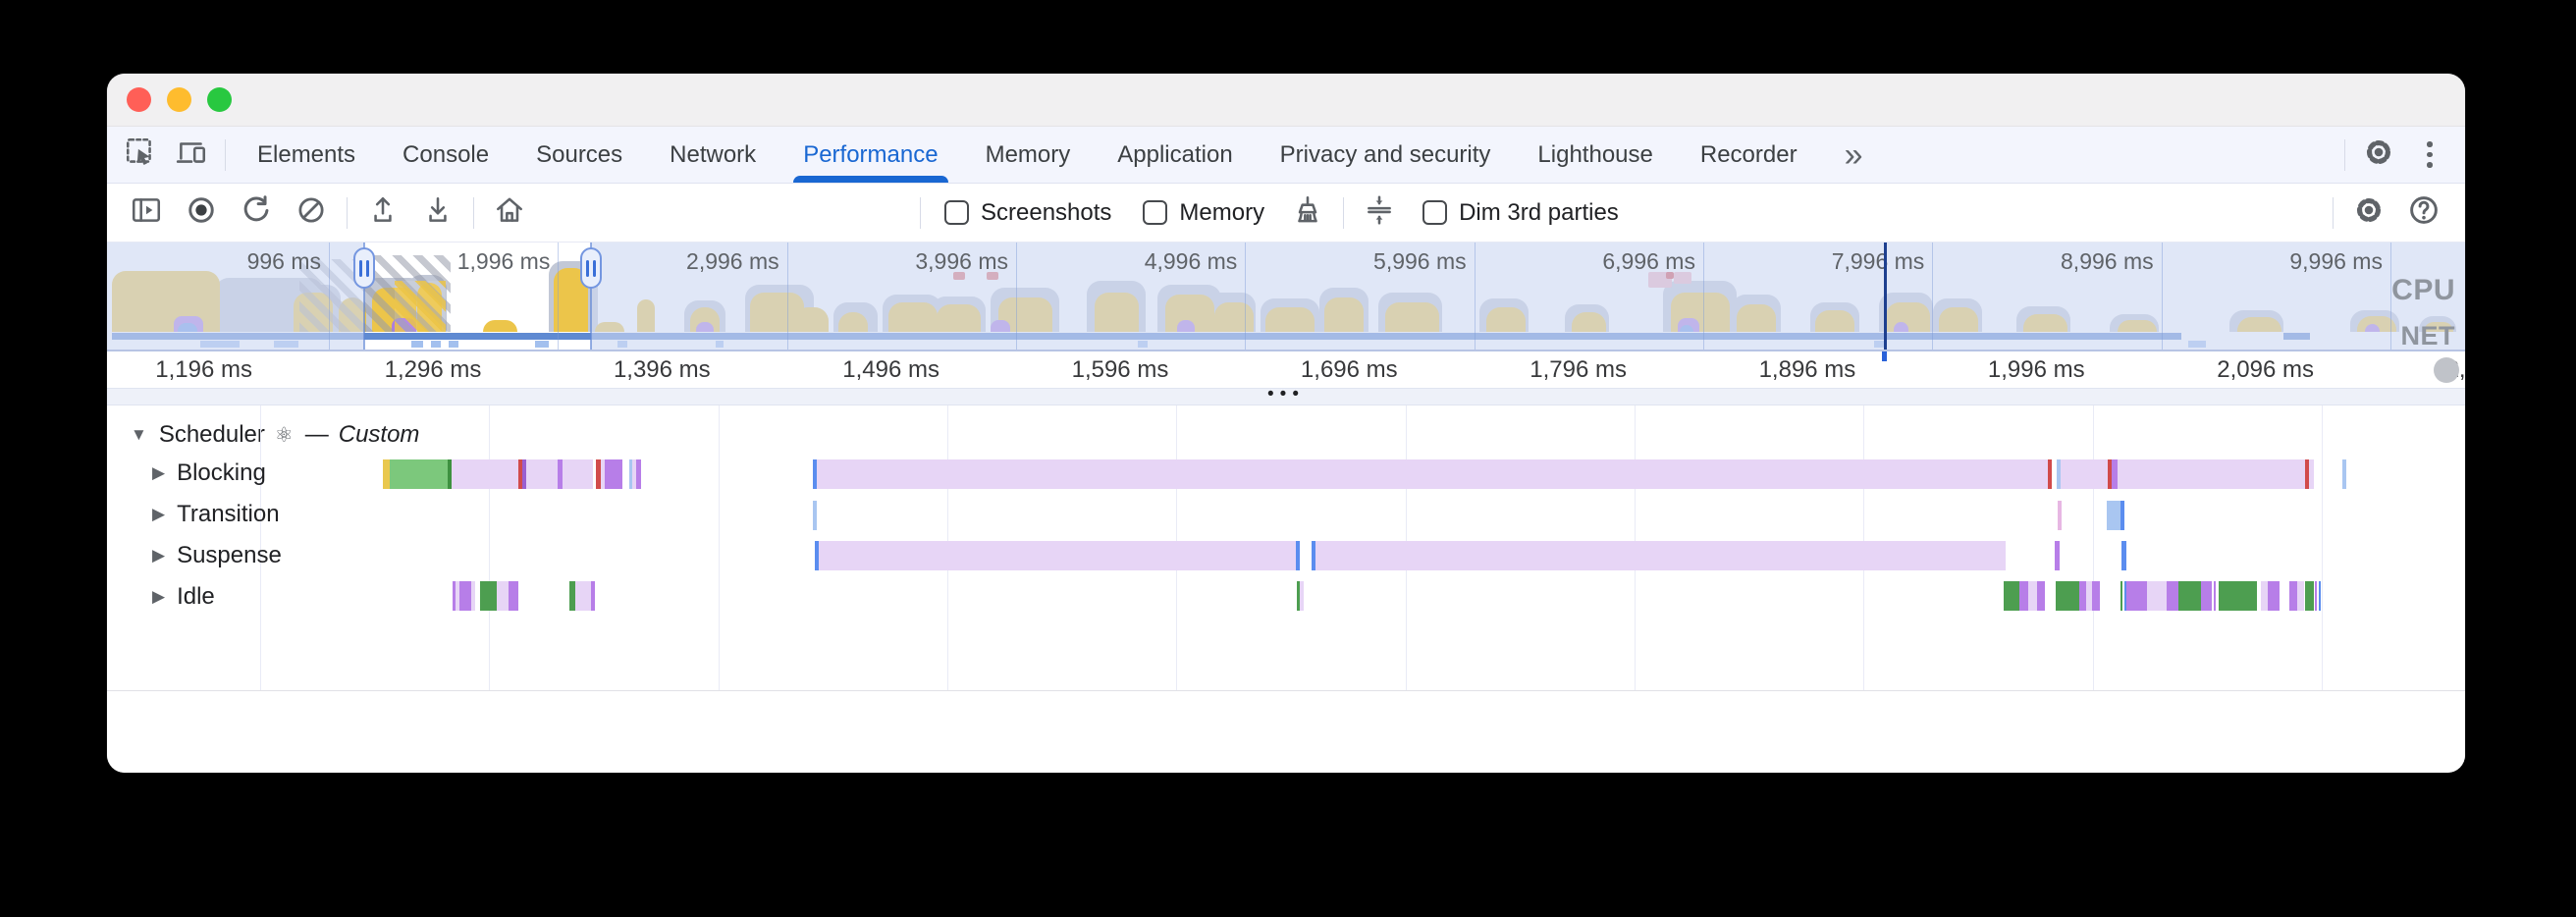  I want to click on zoom-window-button, so click(219, 99).